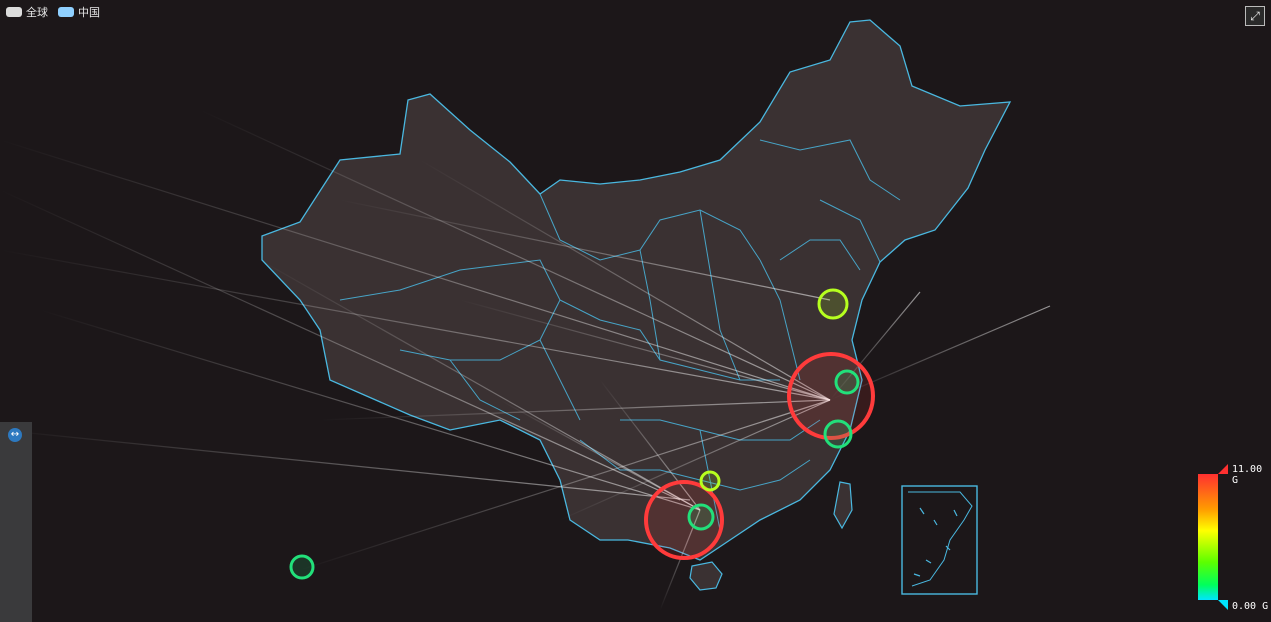 The width and height of the screenshot is (1271, 622). Describe the element at coordinates (14, 12) in the screenshot. I see `legend-swatch-global` at that location.